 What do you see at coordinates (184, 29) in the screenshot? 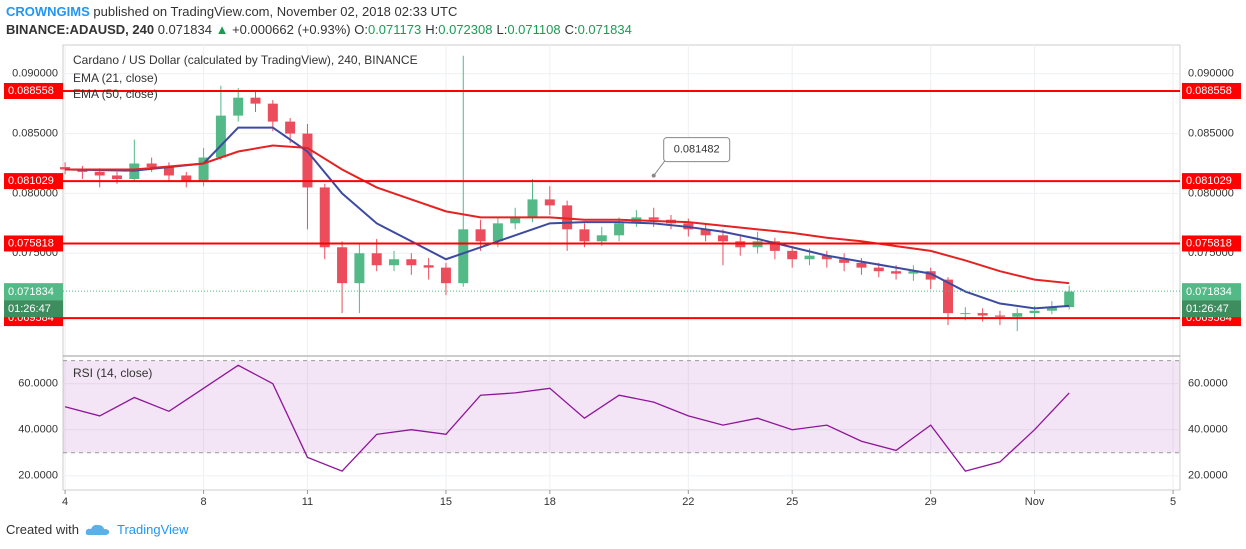
I see `last: 0.071834` at bounding box center [184, 29].